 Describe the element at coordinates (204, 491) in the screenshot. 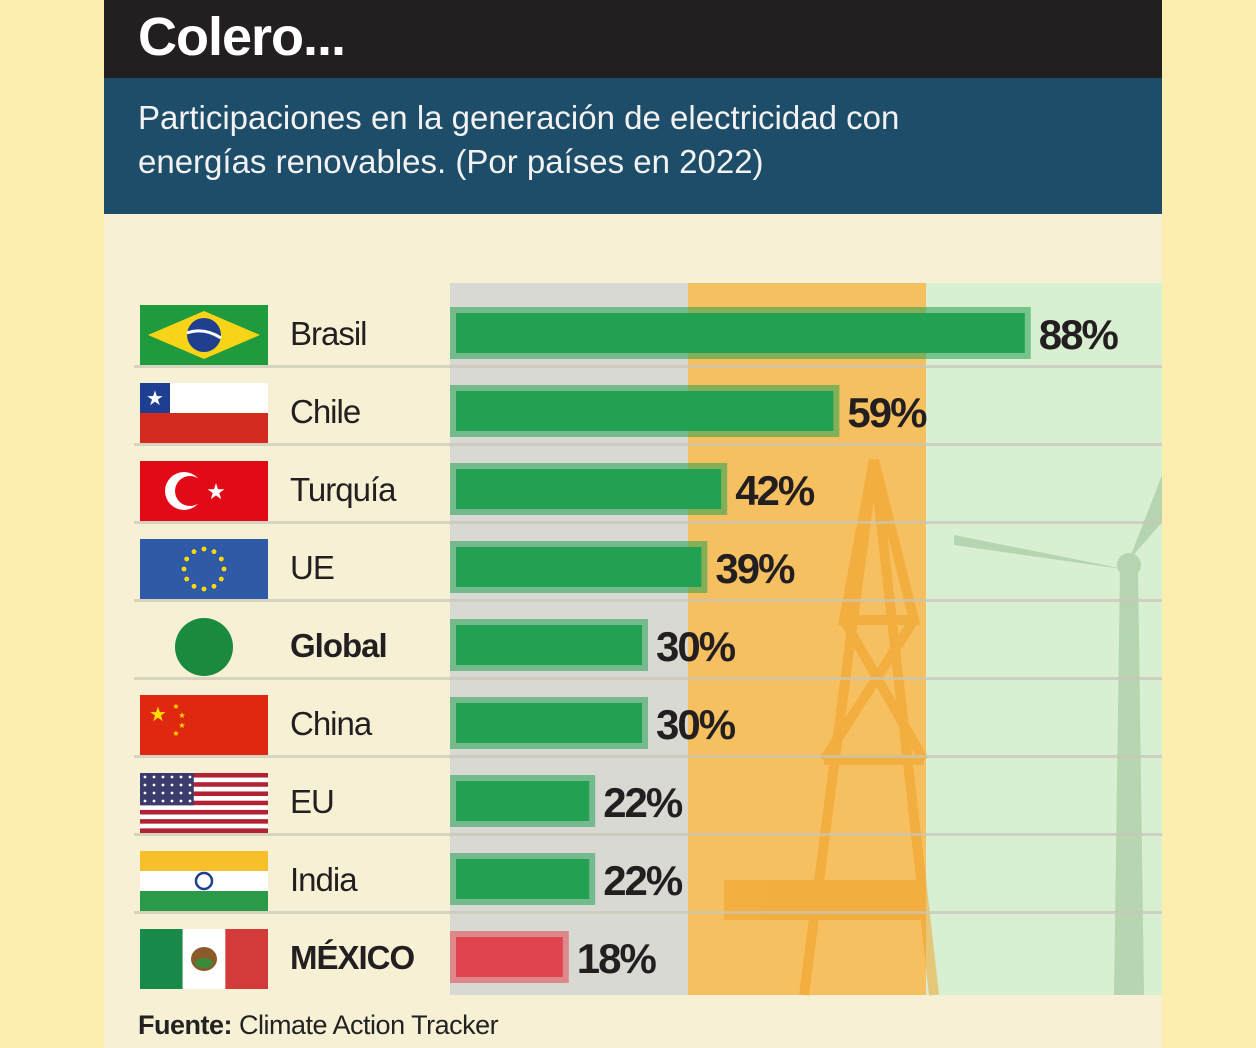

I see `turkey-flag-icon: ★` at that location.